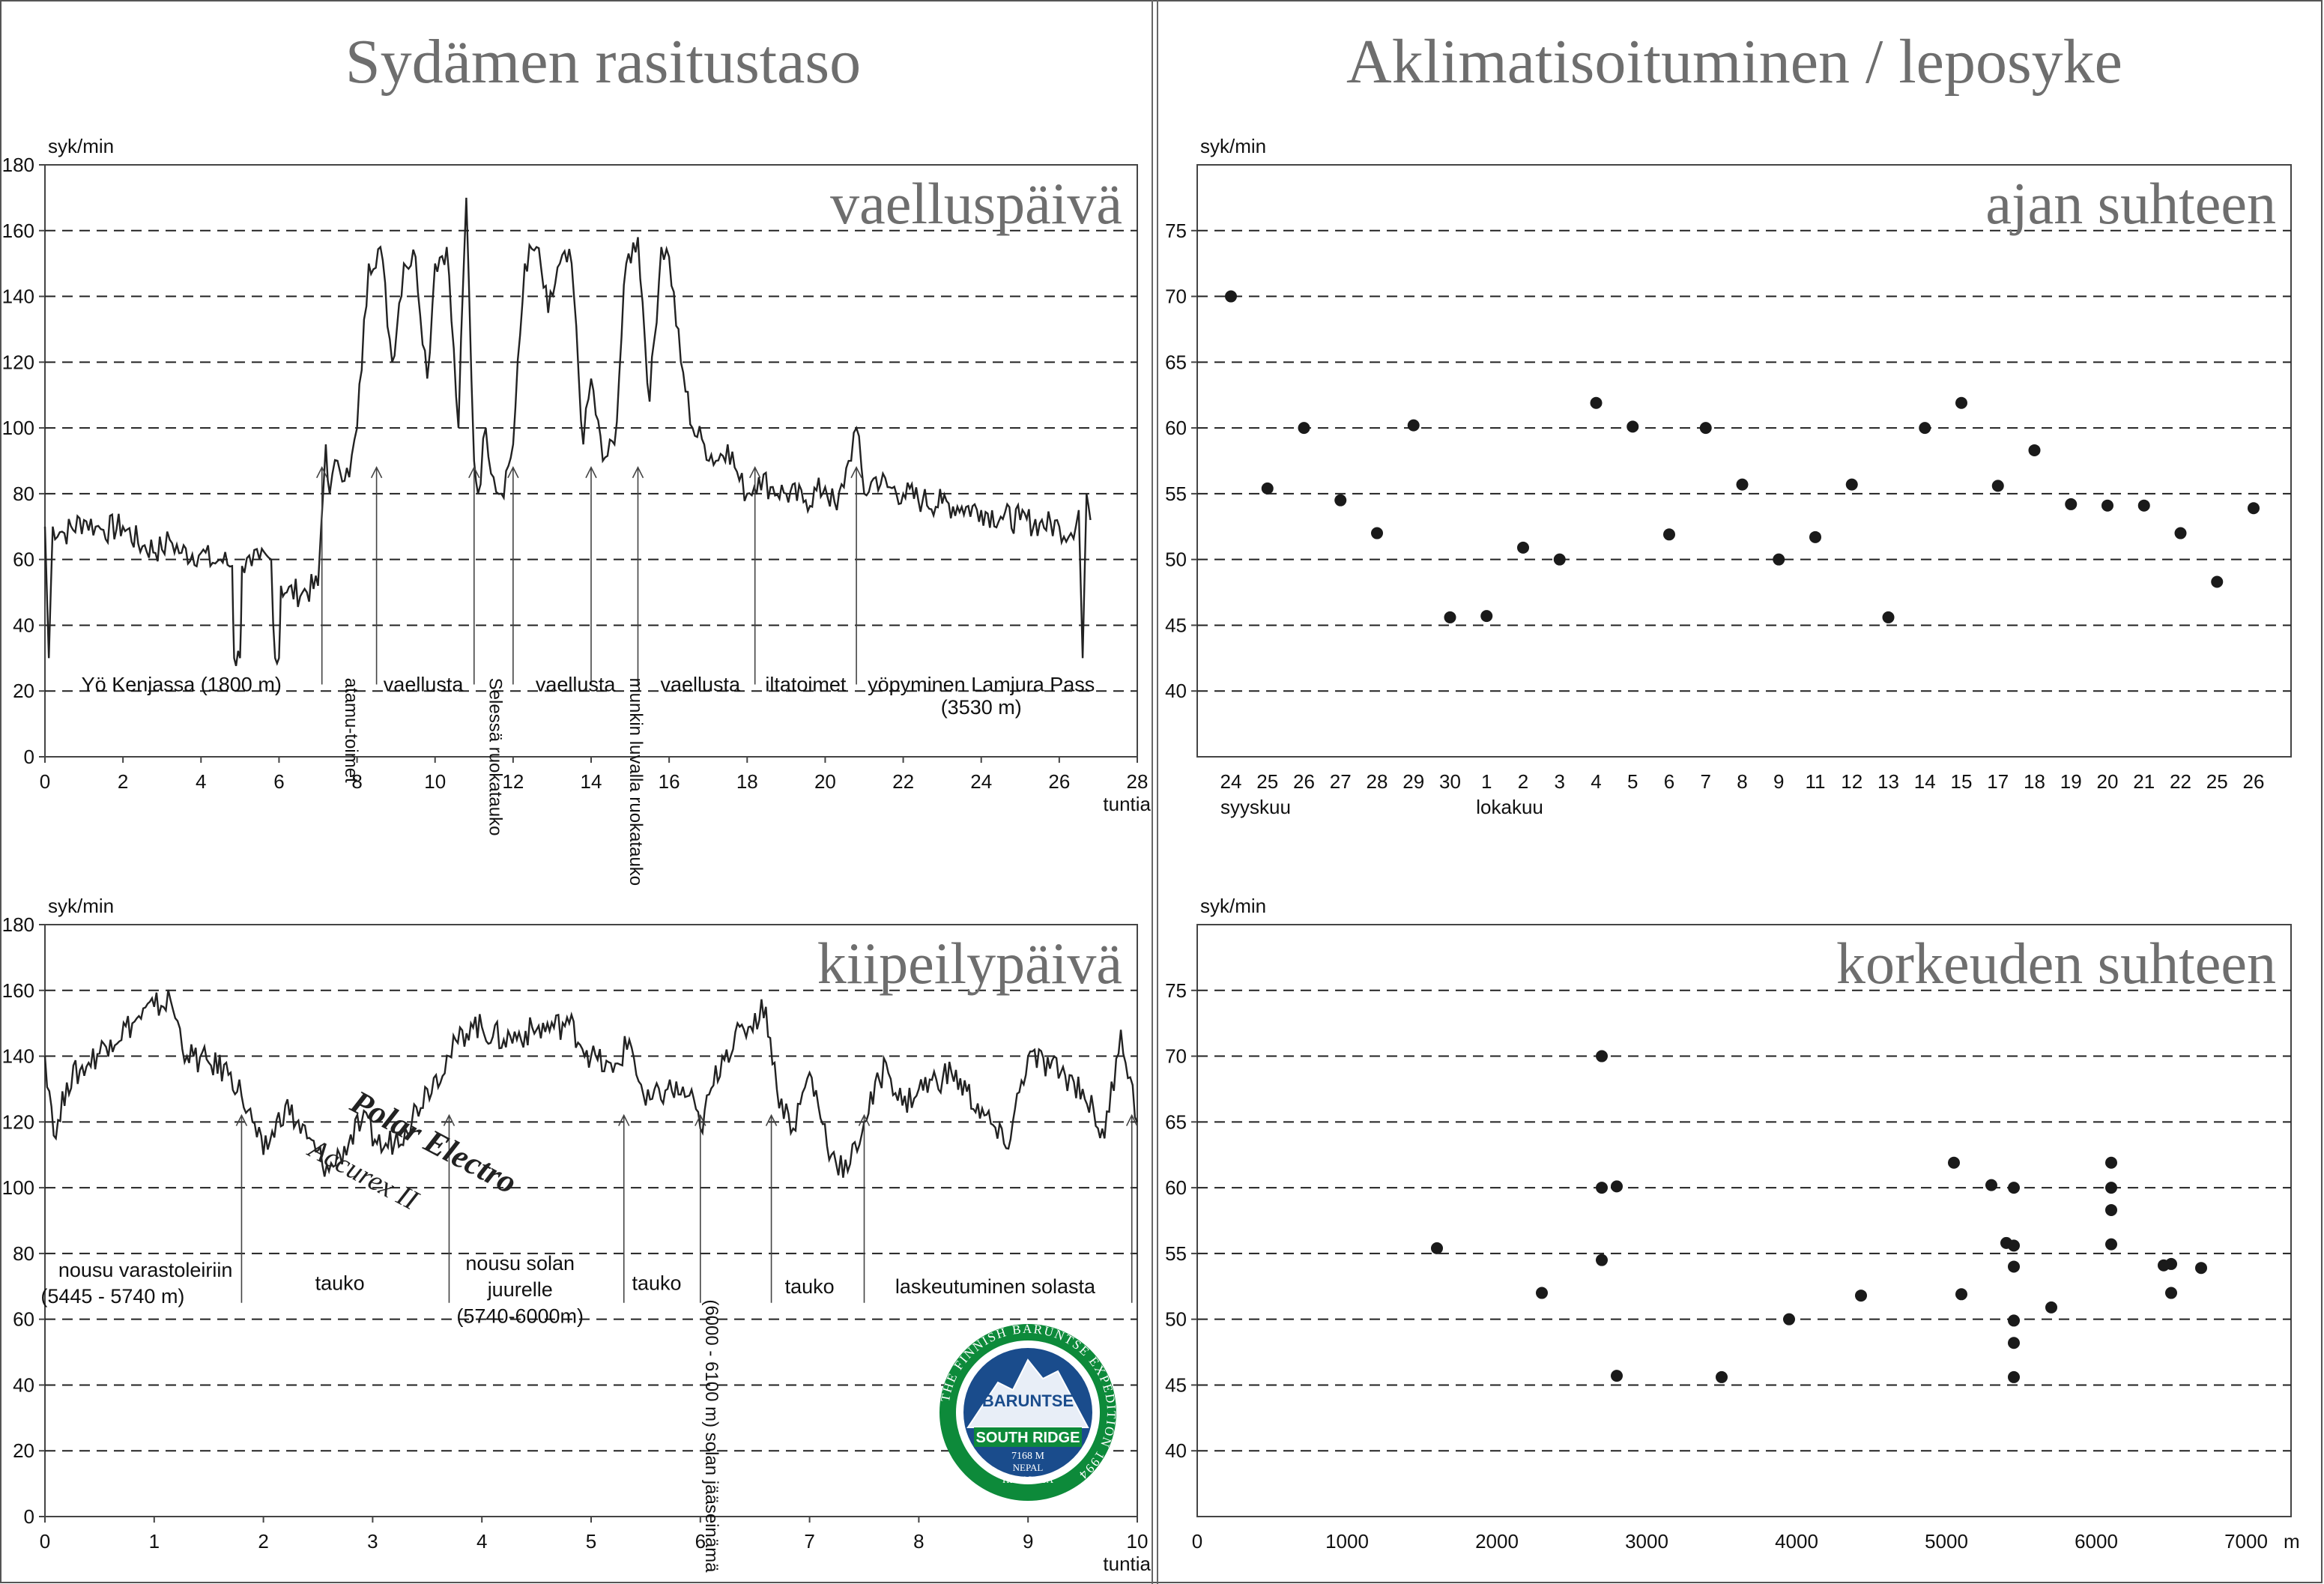  I want to click on x-tick-label: 25, so click(2217, 782).